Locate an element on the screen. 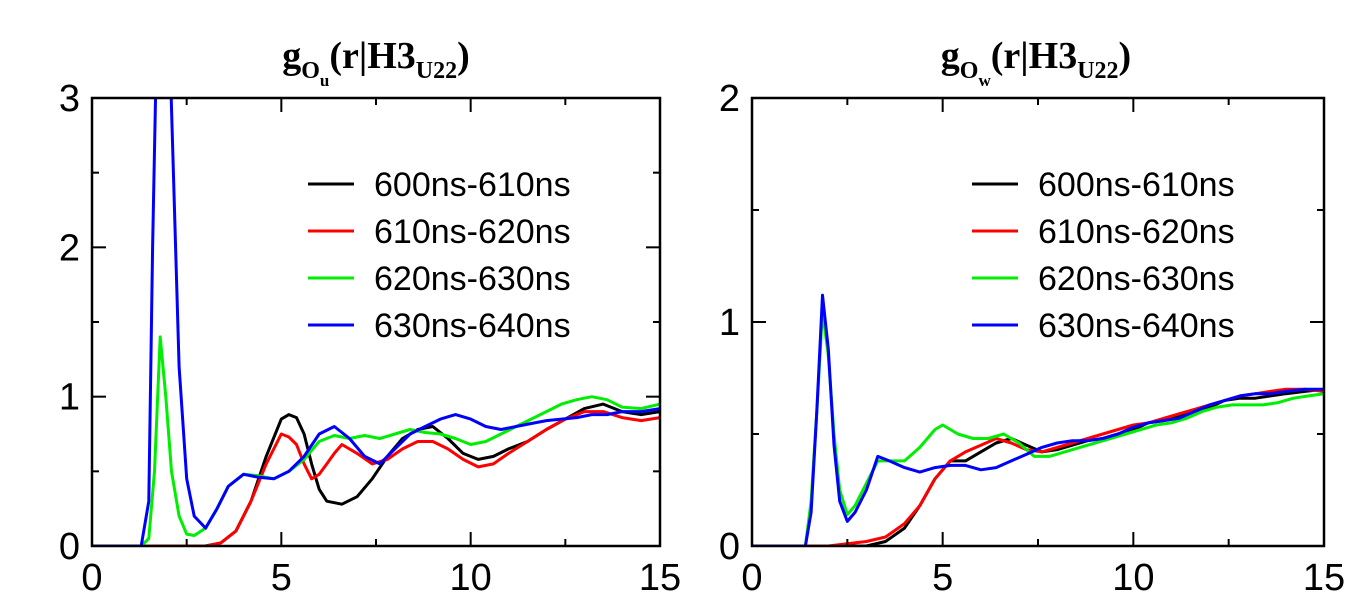 Image resolution: width=1372 pixels, height=608 pixels. panel-title: gOw(r|H3U22) is located at coordinates (1036, 62).